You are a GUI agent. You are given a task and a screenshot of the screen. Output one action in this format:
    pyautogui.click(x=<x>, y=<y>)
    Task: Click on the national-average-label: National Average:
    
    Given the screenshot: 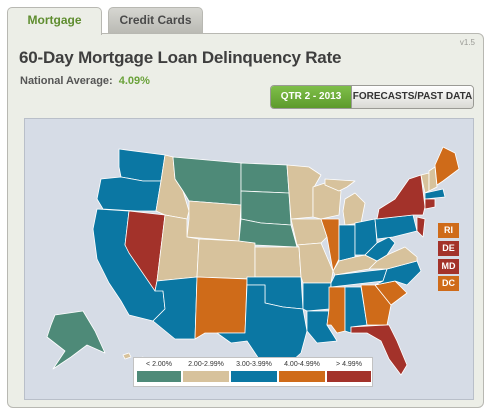 What is the action you would take?
    pyautogui.click(x=66, y=81)
    